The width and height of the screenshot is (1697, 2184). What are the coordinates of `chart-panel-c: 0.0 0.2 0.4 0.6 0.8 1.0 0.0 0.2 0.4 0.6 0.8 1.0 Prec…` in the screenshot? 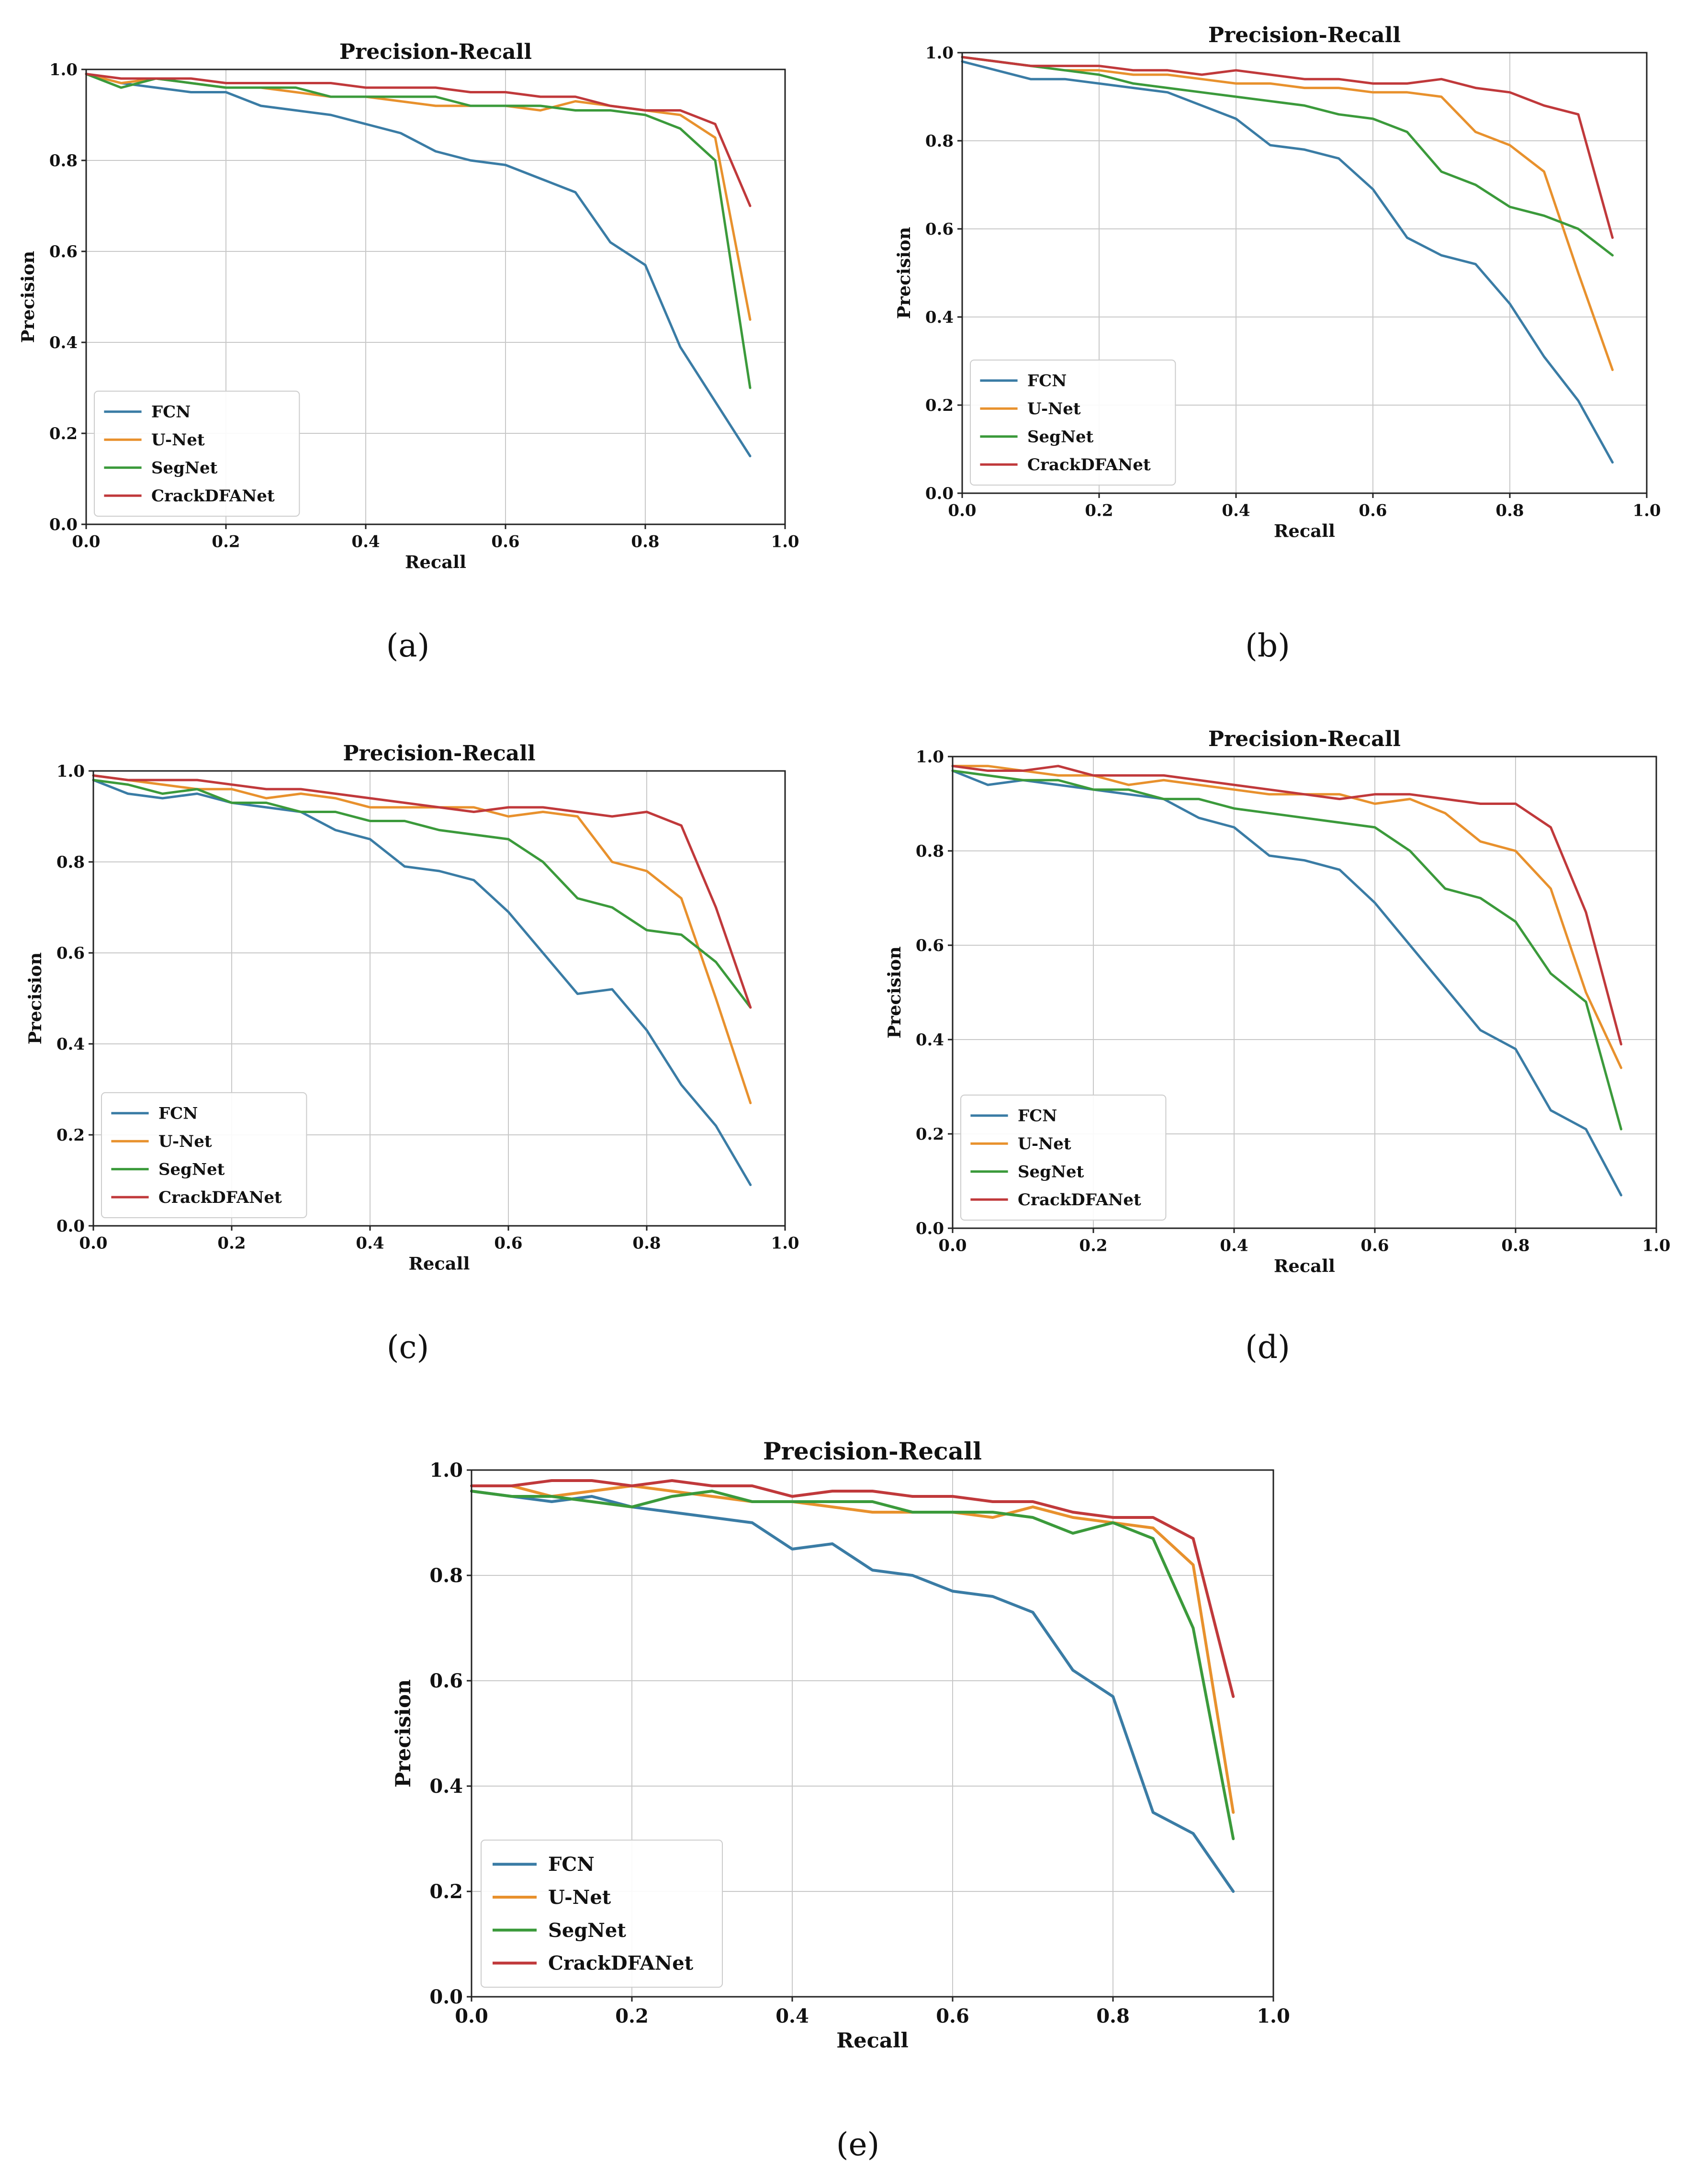 It's located at (411, 1012).